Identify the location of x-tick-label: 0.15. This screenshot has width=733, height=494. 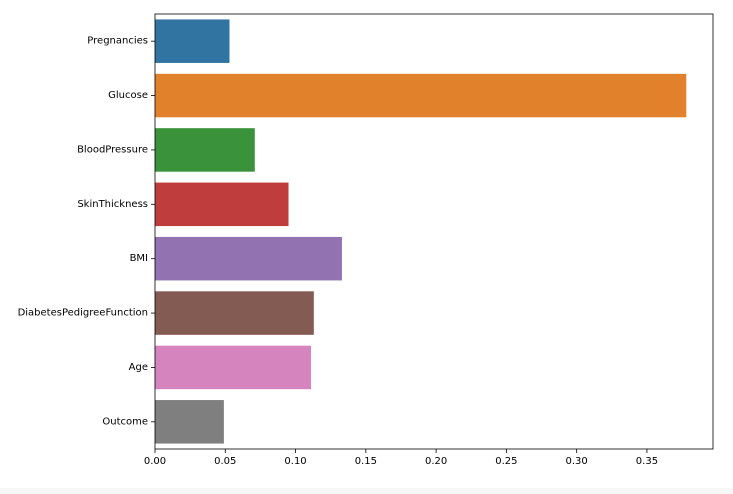
(366, 461).